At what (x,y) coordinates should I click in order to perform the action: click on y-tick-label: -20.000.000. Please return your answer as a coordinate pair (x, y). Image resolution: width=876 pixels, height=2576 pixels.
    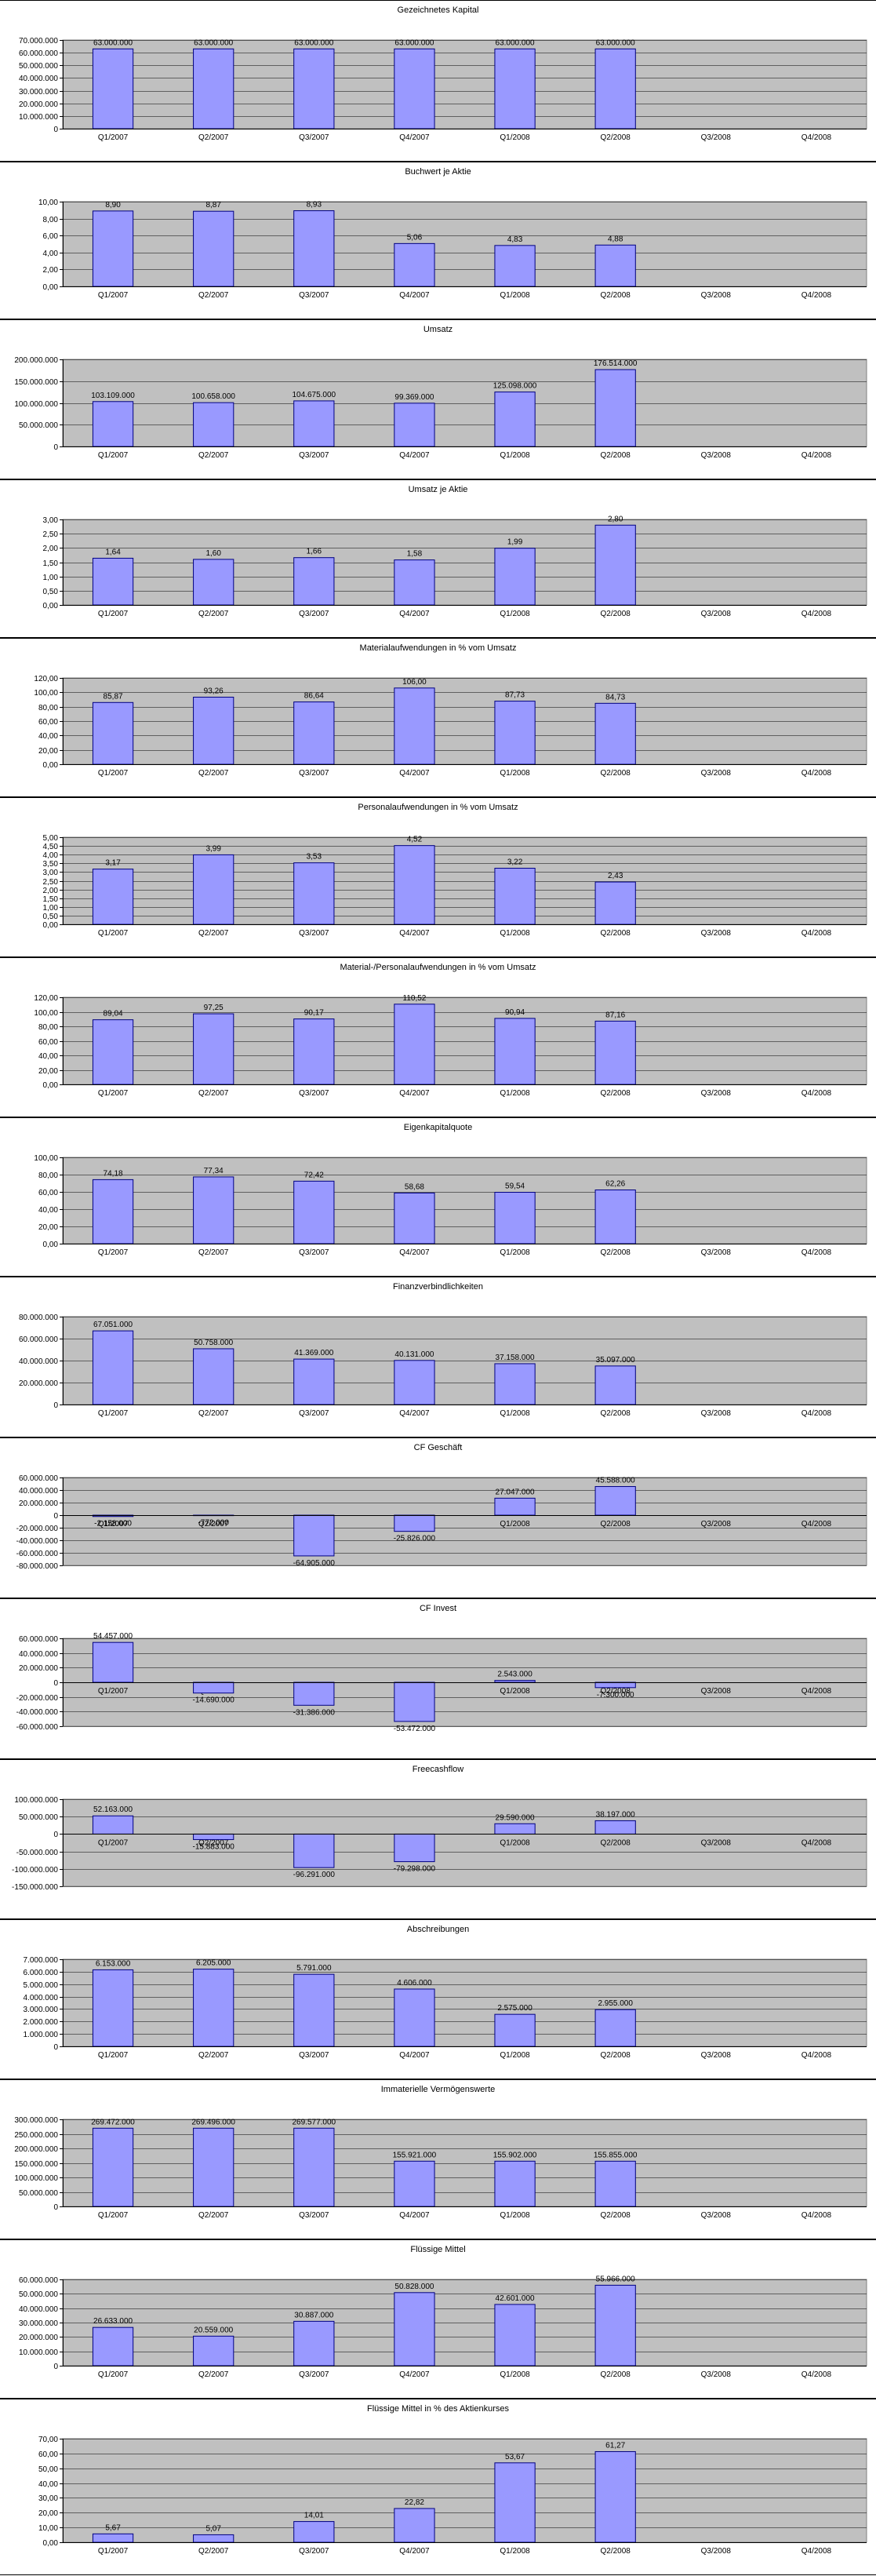
    Looking at the image, I should click on (37, 1698).